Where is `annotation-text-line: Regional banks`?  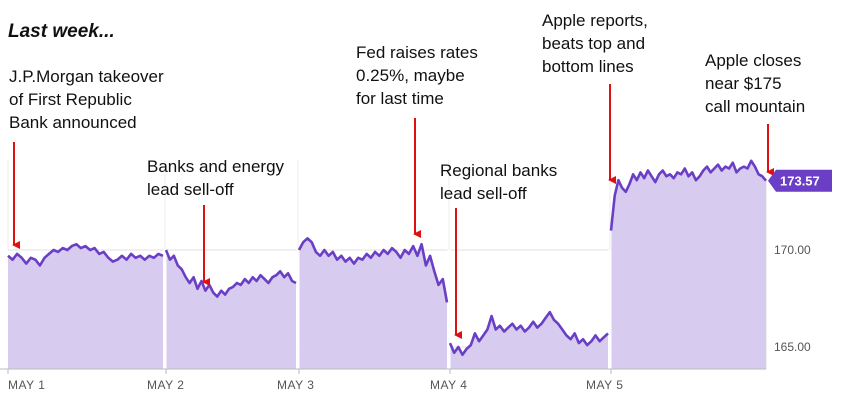 annotation-text-line: Regional banks is located at coordinates (498, 170).